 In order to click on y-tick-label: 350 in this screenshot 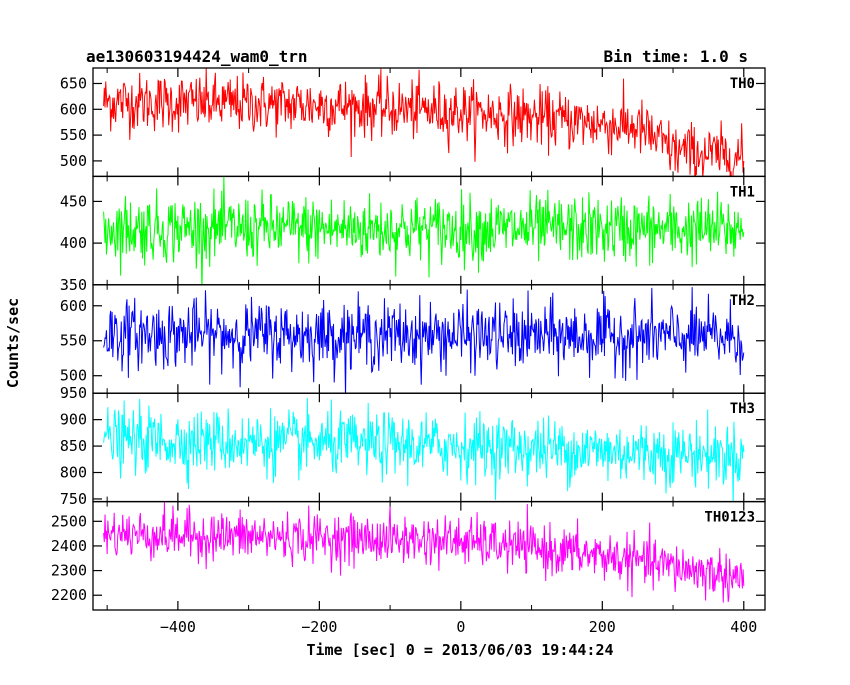, I will do `click(73, 285)`.